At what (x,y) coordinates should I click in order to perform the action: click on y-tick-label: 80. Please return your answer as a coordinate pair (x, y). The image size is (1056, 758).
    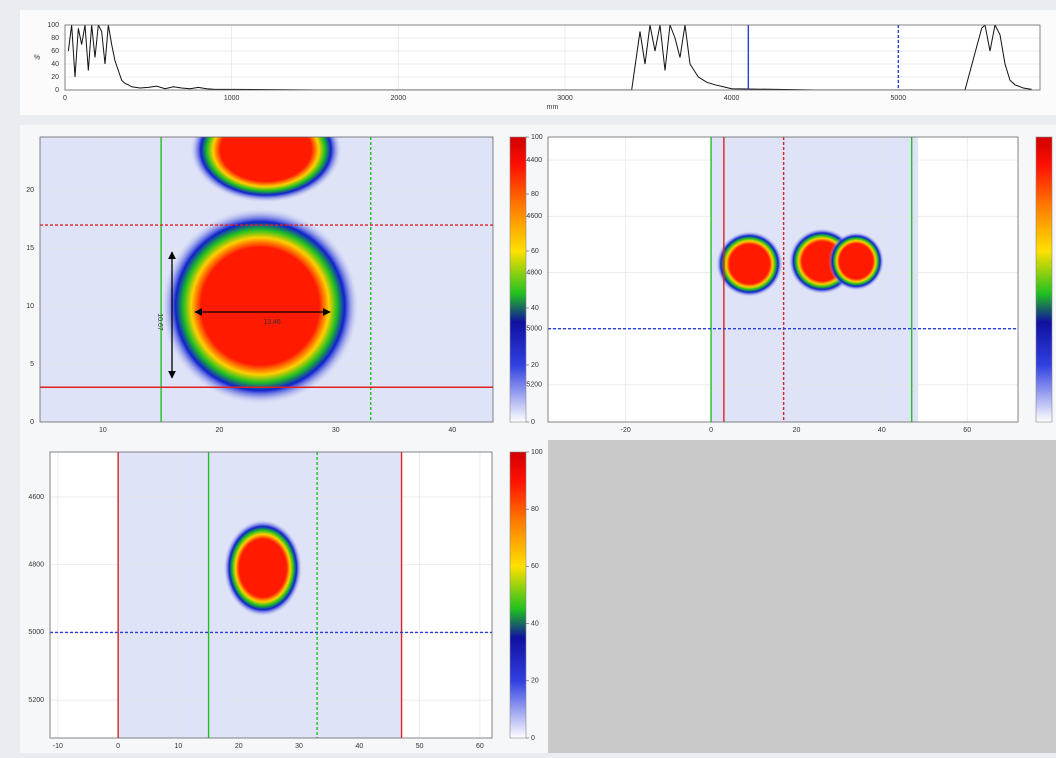
    Looking at the image, I should click on (55, 38).